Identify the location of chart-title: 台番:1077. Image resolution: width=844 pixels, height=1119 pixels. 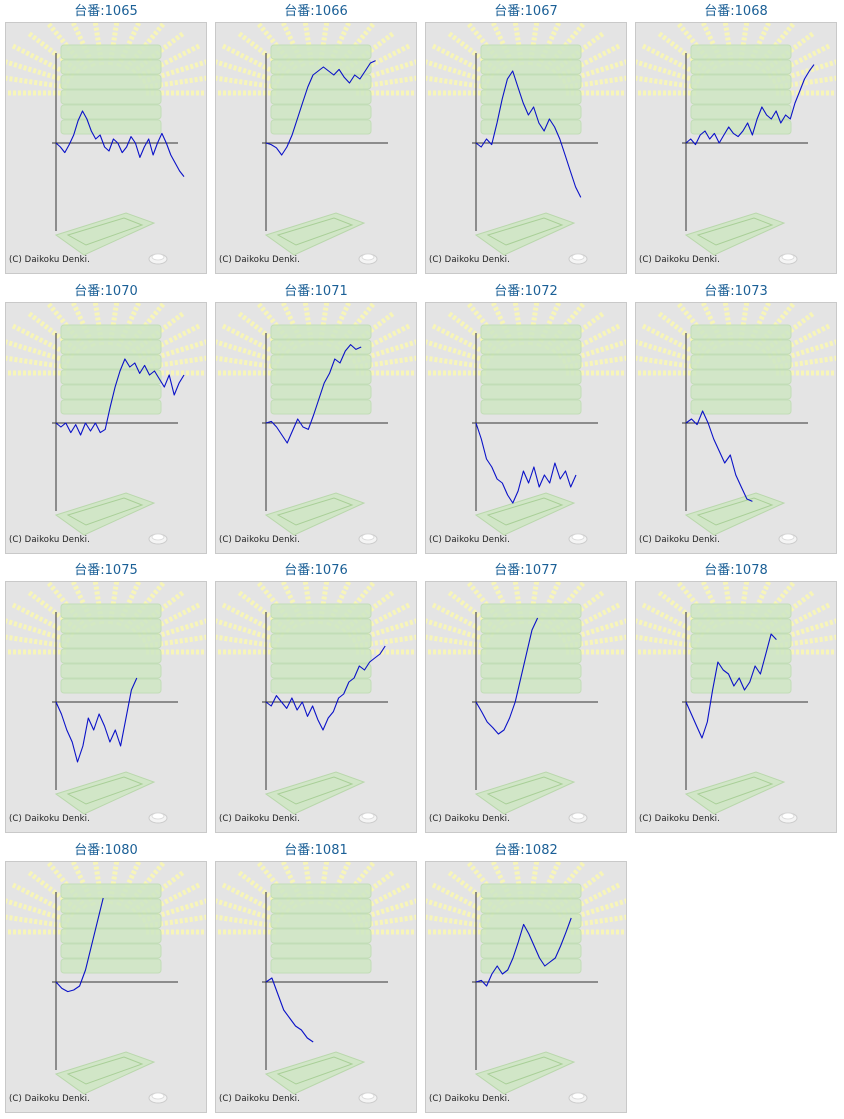
(526, 570).